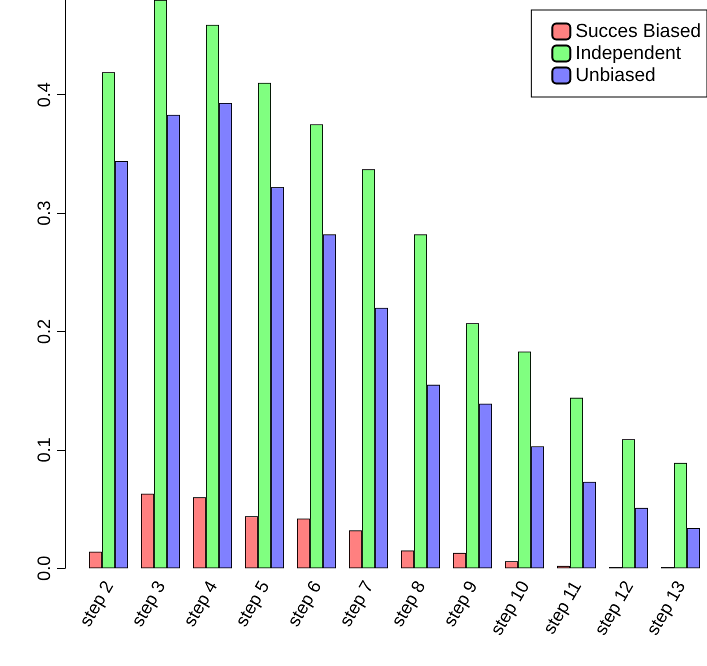 Image resolution: width=707 pixels, height=666 pixels. What do you see at coordinates (615, 75) in the screenshot?
I see `legend-label: Unbiased` at bounding box center [615, 75].